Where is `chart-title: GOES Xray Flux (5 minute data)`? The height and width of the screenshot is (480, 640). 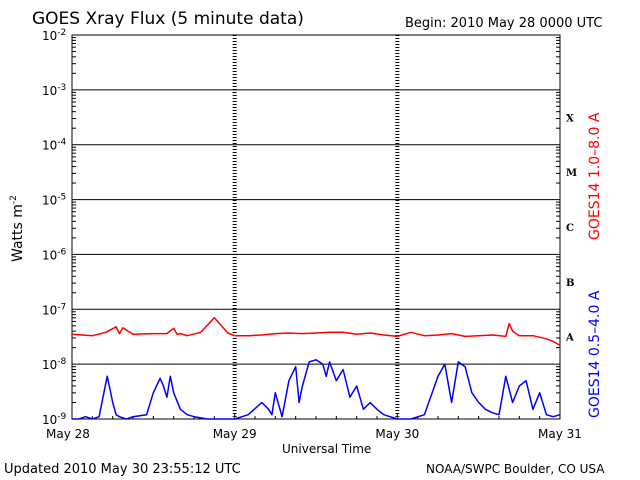
chart-title: GOES Xray Flux (5 minute data) is located at coordinates (168, 19).